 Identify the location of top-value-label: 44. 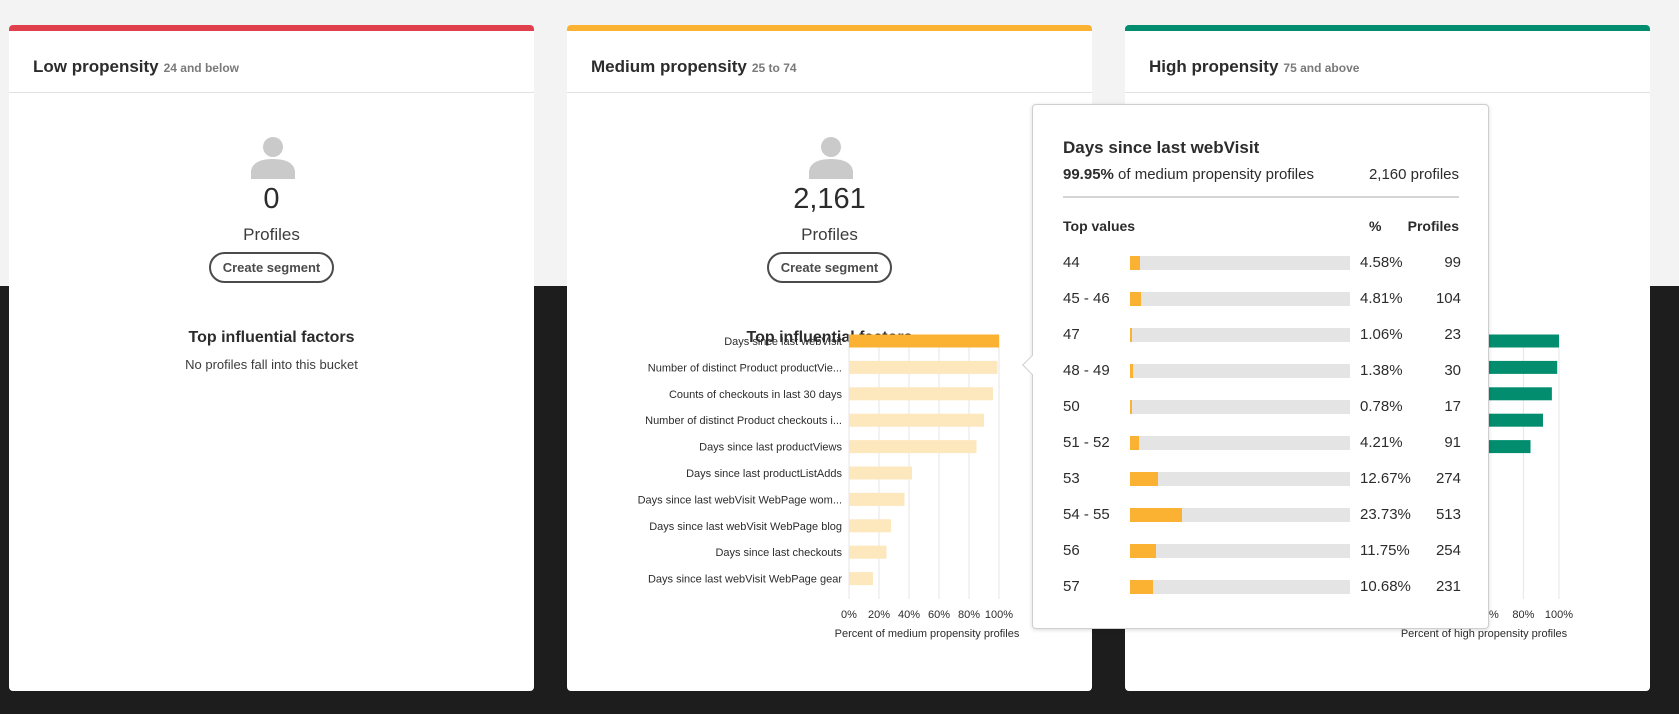
(1071, 262).